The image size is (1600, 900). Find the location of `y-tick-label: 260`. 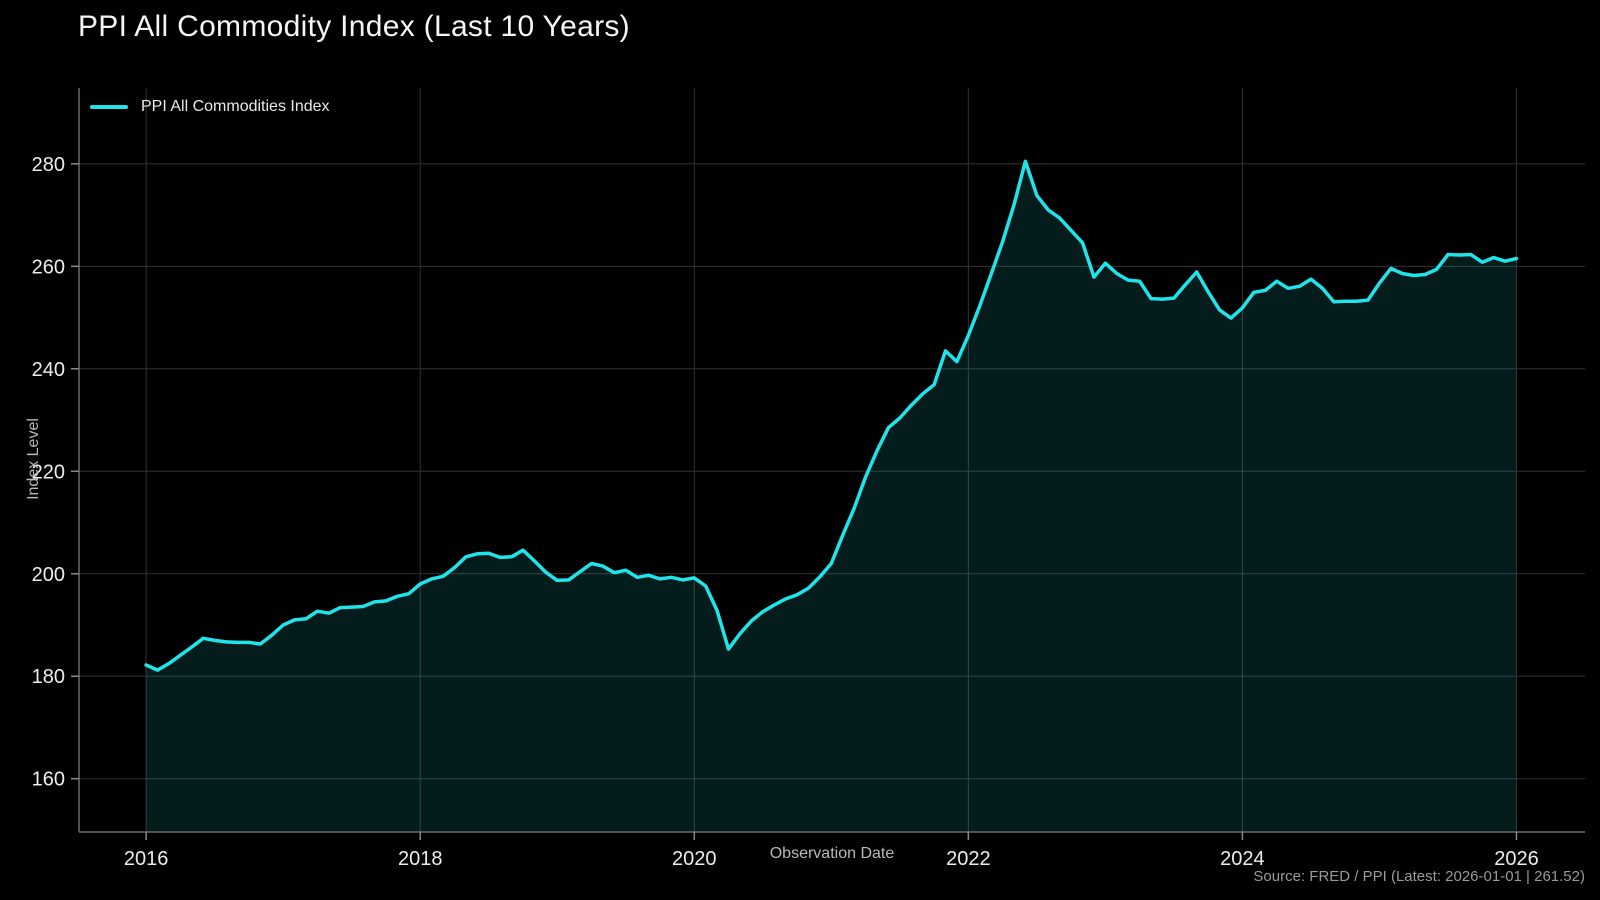

y-tick-label: 260 is located at coordinates (48, 267).